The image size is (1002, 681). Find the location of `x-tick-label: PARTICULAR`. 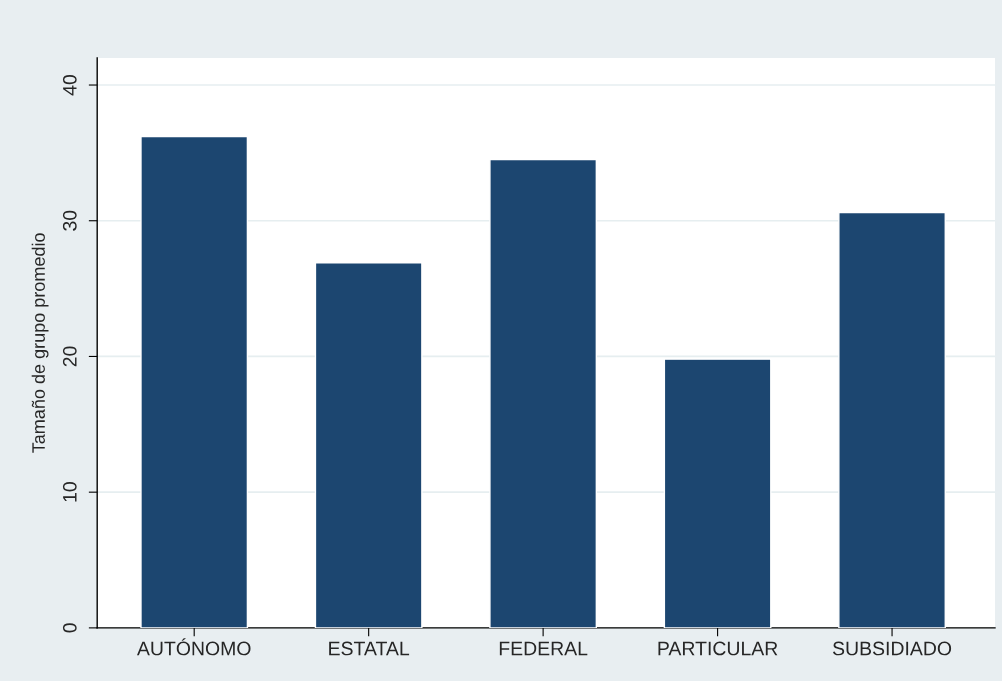

x-tick-label: PARTICULAR is located at coordinates (718, 648).